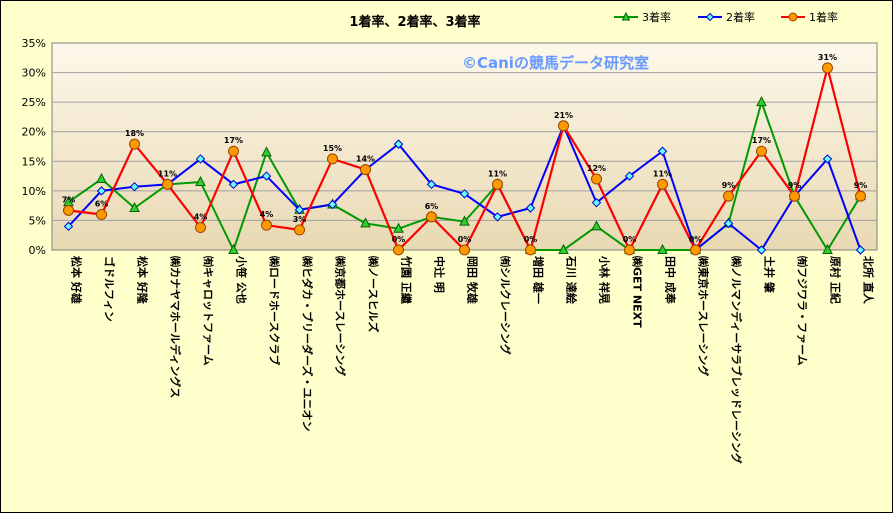 This screenshot has height=513, width=893. What do you see at coordinates (77, 280) in the screenshot?
I see `x-tick-label: 松本 好雄` at bounding box center [77, 280].